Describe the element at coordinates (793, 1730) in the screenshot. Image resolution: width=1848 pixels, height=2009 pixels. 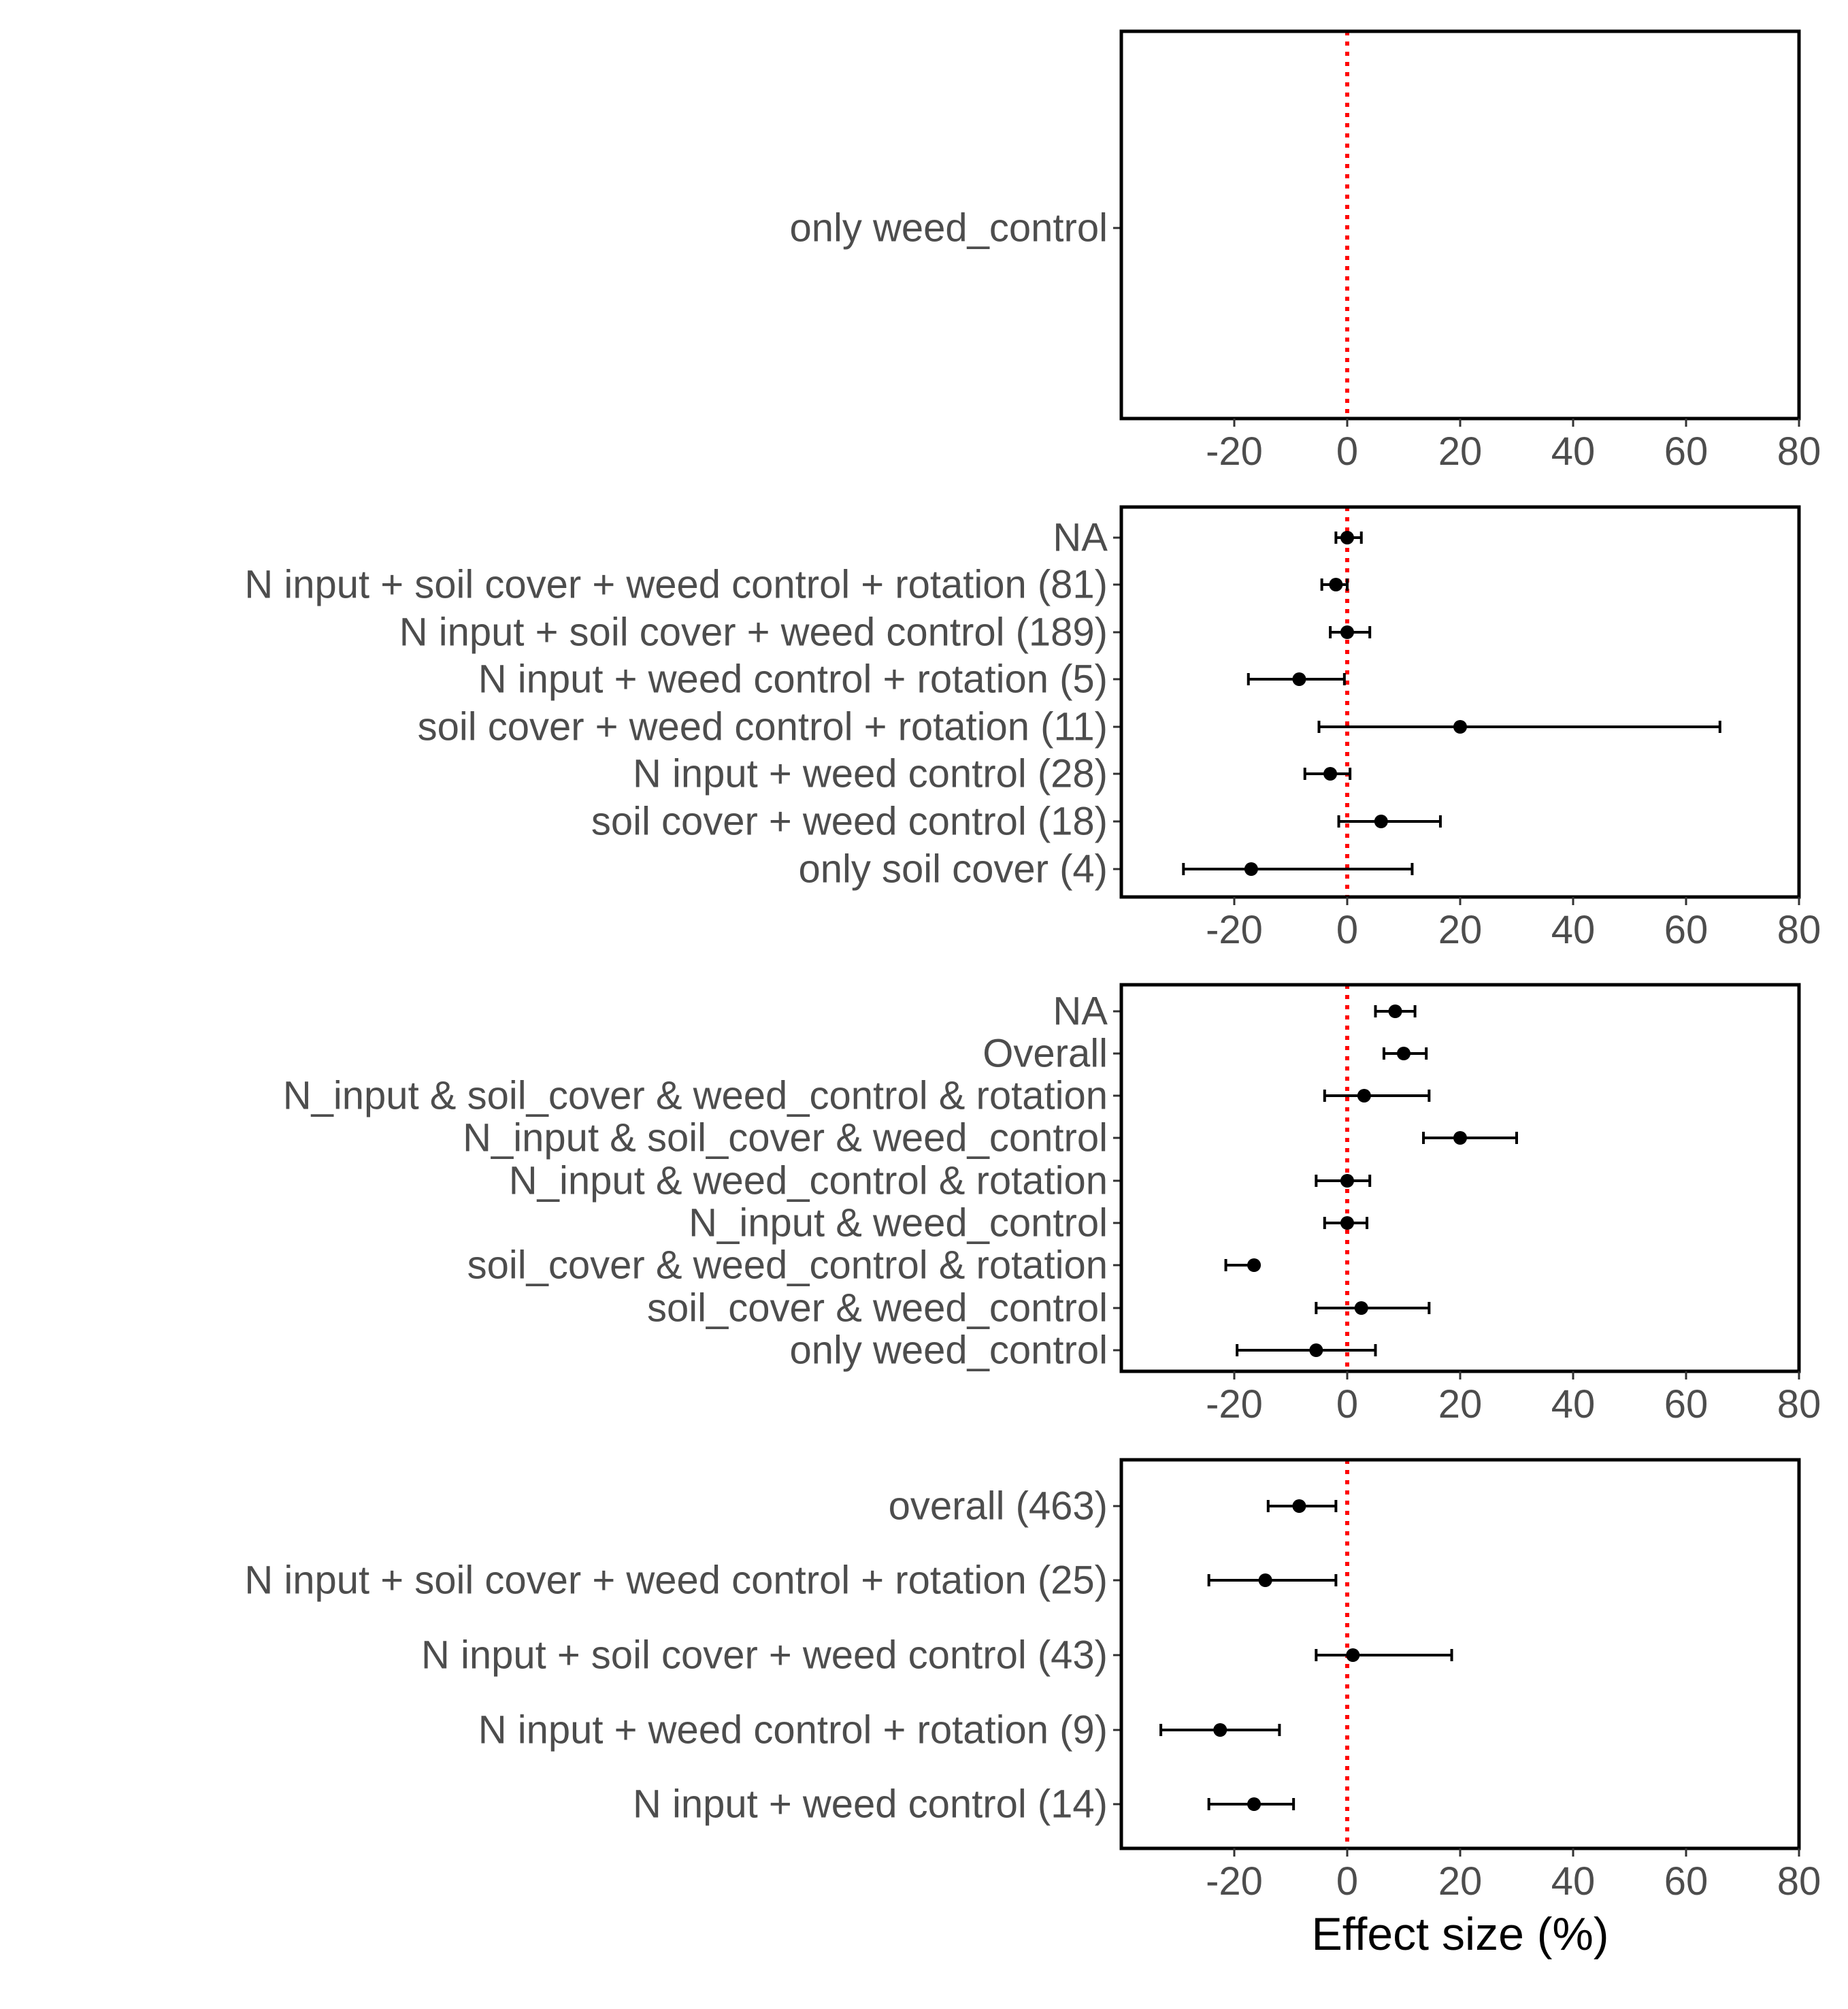
I see `y-tick-label: N input + weed control + rotation (9)` at that location.